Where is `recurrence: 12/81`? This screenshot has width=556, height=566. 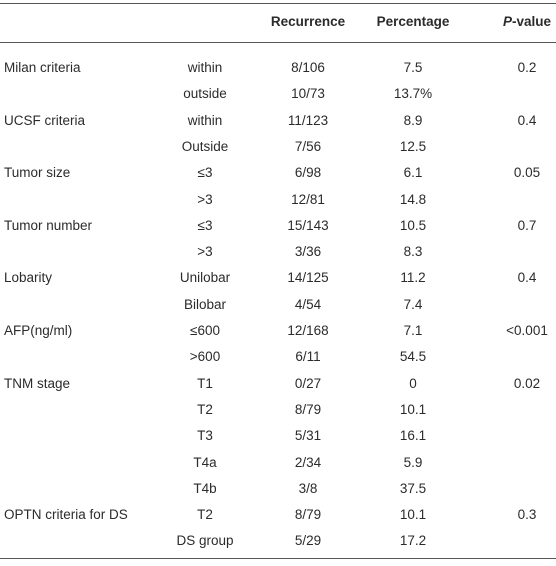
recurrence: 12/81 is located at coordinates (308, 199).